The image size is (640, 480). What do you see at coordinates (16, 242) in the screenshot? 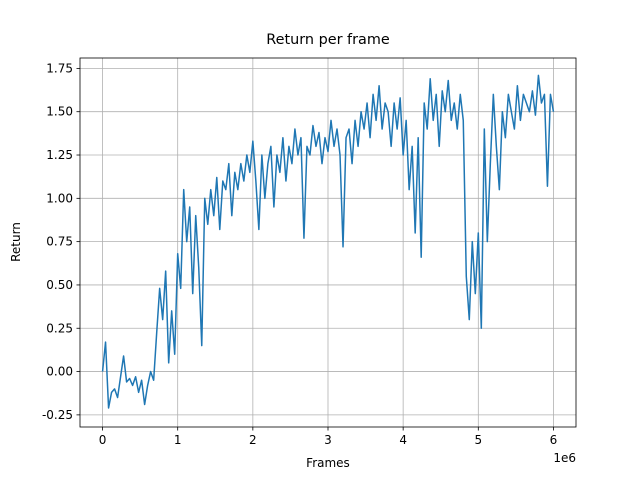
I see `y-axis-label: Return` at bounding box center [16, 242].